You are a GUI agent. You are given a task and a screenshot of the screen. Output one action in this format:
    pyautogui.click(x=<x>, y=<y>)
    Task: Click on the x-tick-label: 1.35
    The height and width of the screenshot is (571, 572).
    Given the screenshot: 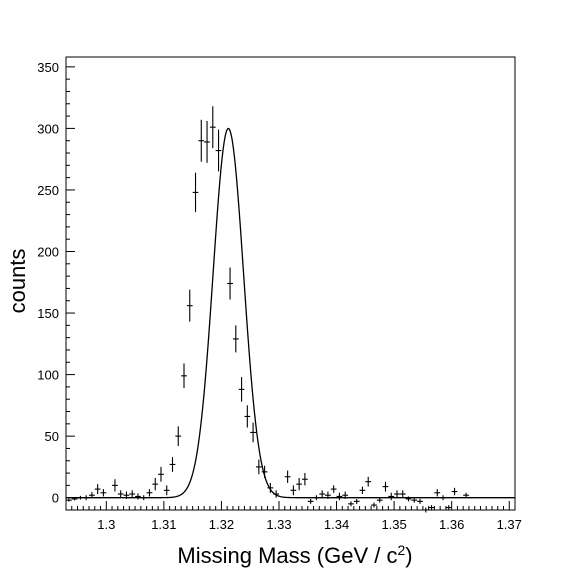 What is the action you would take?
    pyautogui.click(x=393, y=524)
    